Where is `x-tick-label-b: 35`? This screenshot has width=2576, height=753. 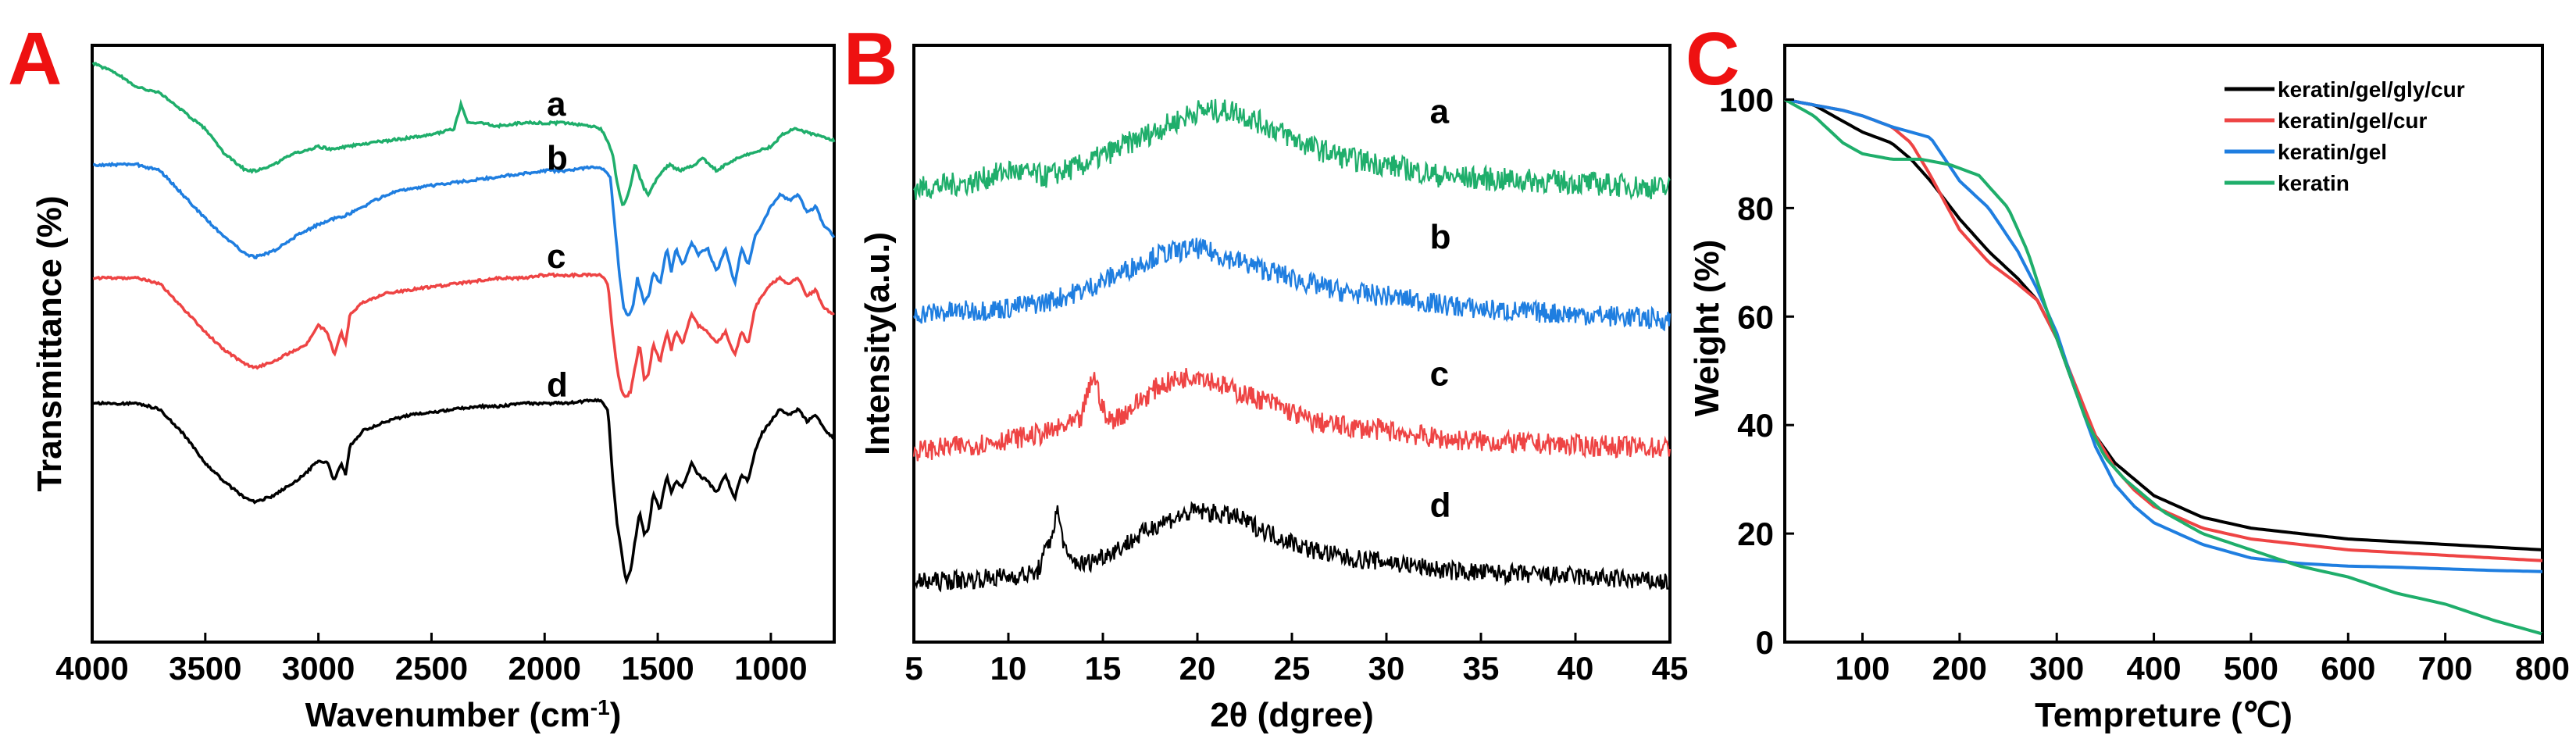
x-tick-label-b: 35 is located at coordinates (1481, 668).